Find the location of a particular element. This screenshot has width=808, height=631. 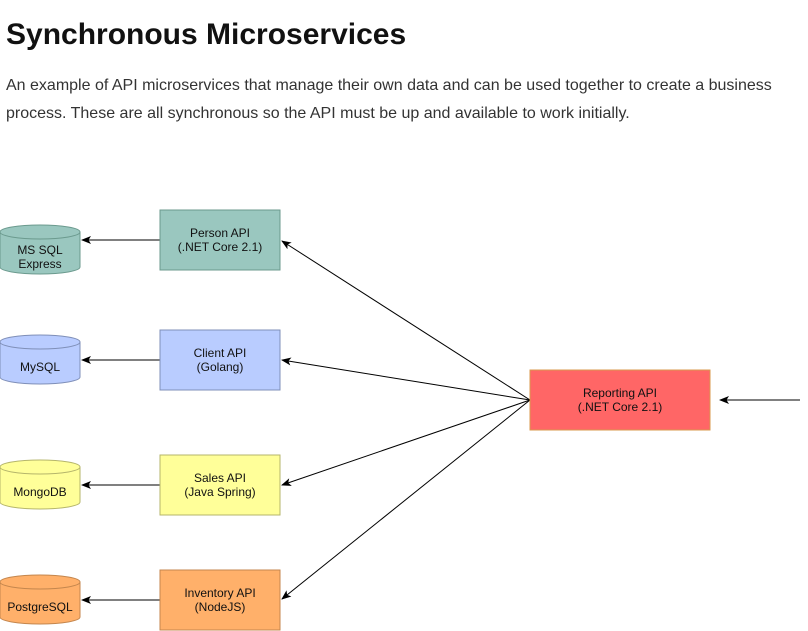

reporting-api-label: Reporting API is located at coordinates (620, 393).